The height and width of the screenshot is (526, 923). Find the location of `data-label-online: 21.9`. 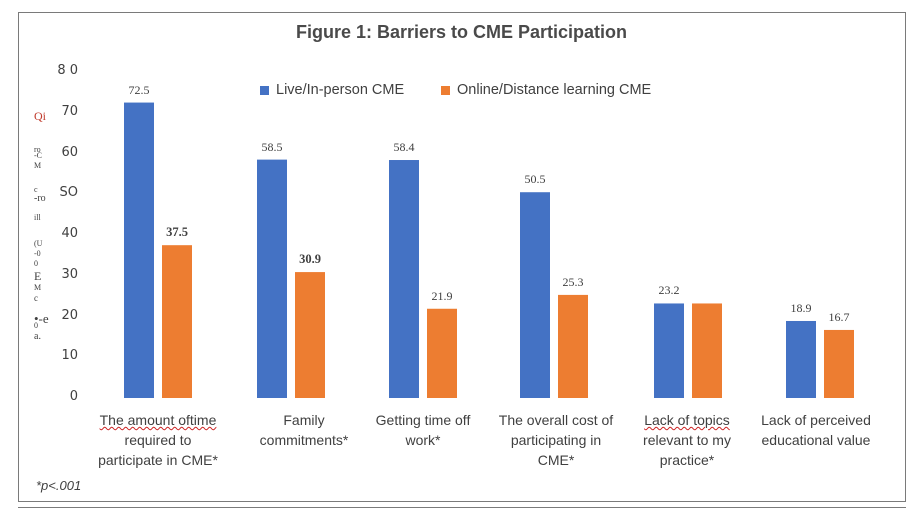

data-label-online: 21.9 is located at coordinates (442, 295).